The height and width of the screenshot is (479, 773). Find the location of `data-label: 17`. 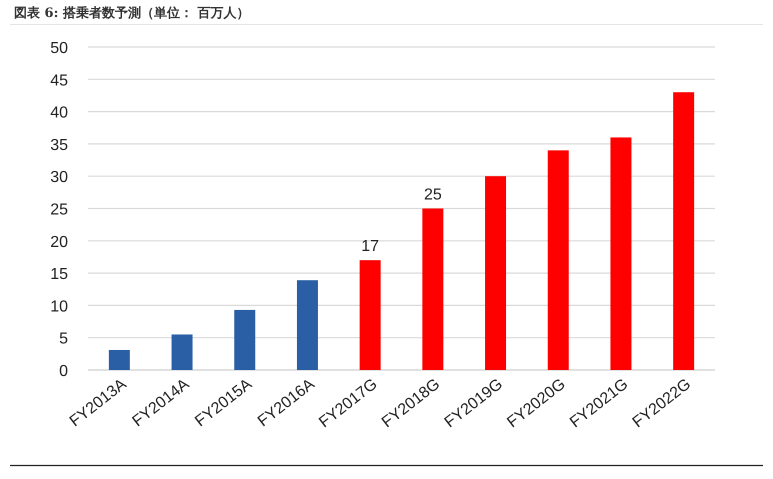

data-label: 17 is located at coordinates (370, 247).